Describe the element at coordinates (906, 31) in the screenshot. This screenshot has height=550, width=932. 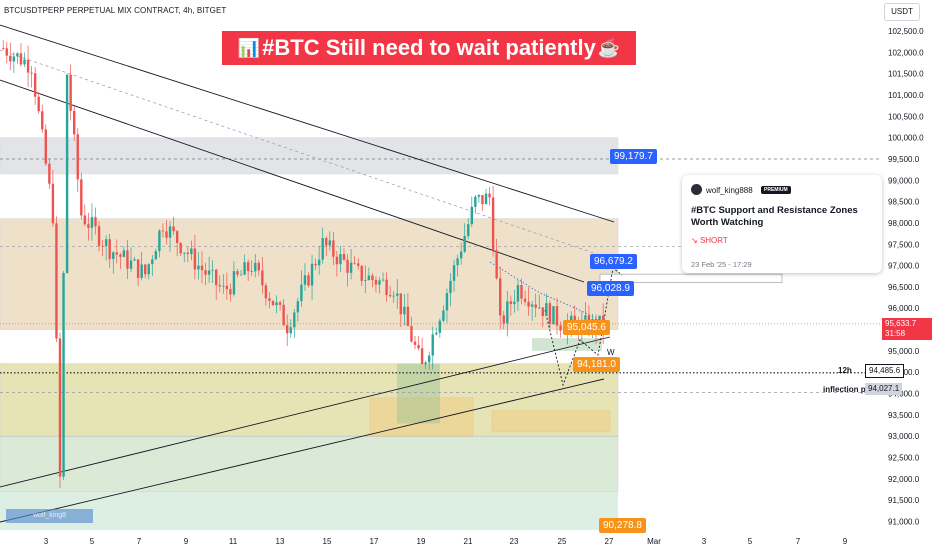
I see `y-tick-label: 102,500.0` at that location.